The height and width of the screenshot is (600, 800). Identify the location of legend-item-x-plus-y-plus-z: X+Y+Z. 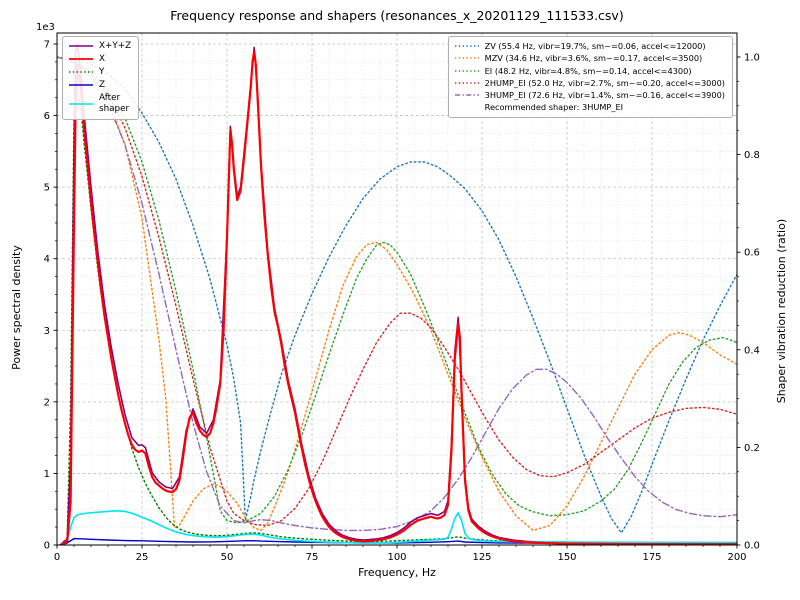
(99, 46).